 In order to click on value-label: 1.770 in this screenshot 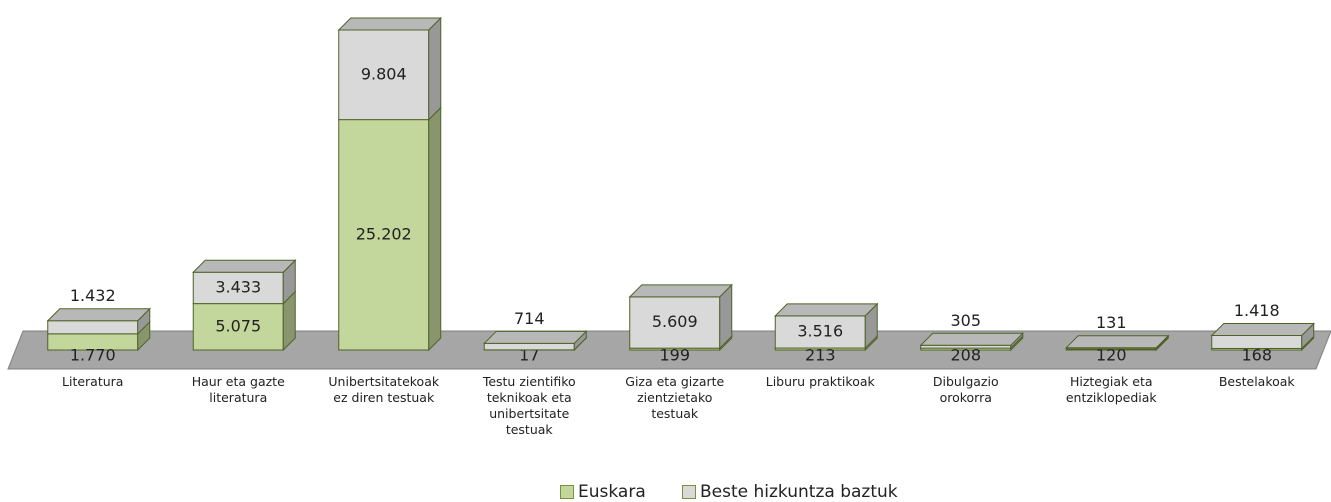, I will do `click(93, 355)`.